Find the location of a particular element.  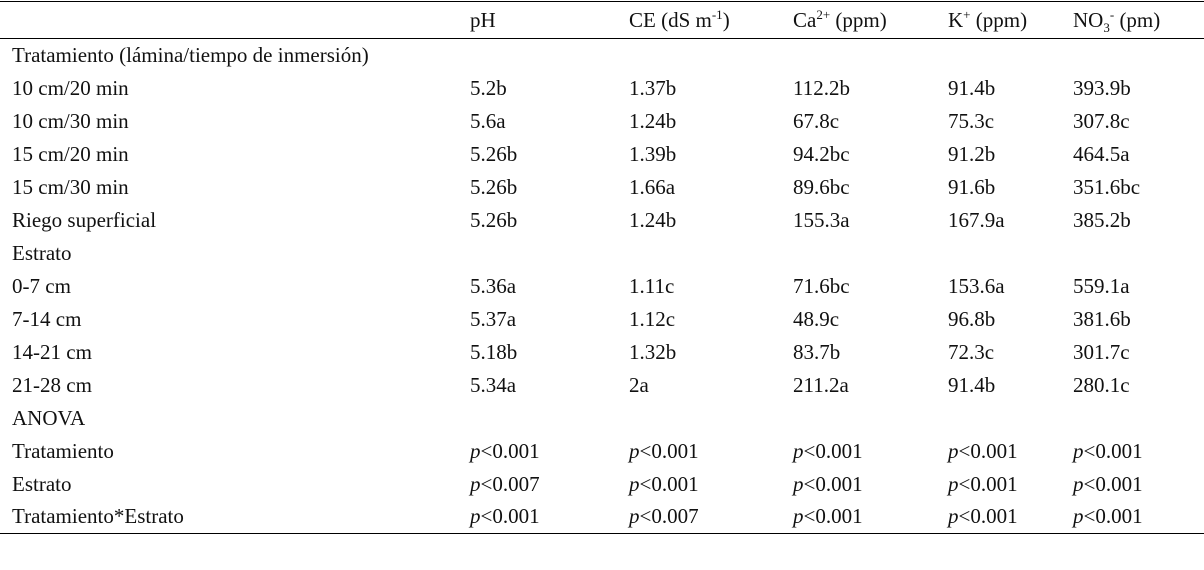

header-text: (pm) is located at coordinates (1137, 19).